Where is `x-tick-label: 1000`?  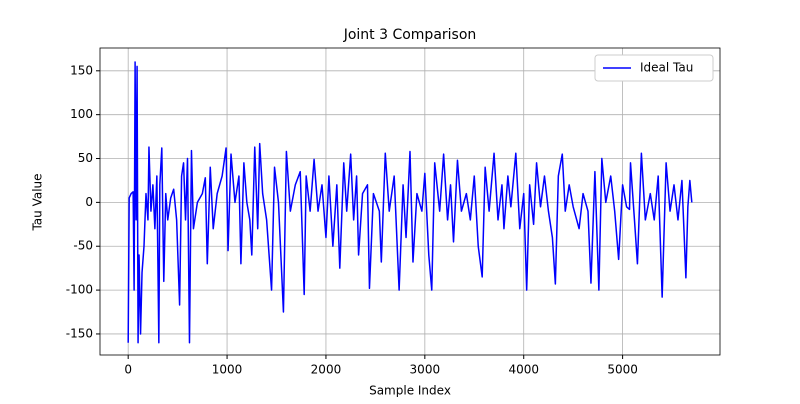
x-tick-label: 1000 is located at coordinates (227, 370).